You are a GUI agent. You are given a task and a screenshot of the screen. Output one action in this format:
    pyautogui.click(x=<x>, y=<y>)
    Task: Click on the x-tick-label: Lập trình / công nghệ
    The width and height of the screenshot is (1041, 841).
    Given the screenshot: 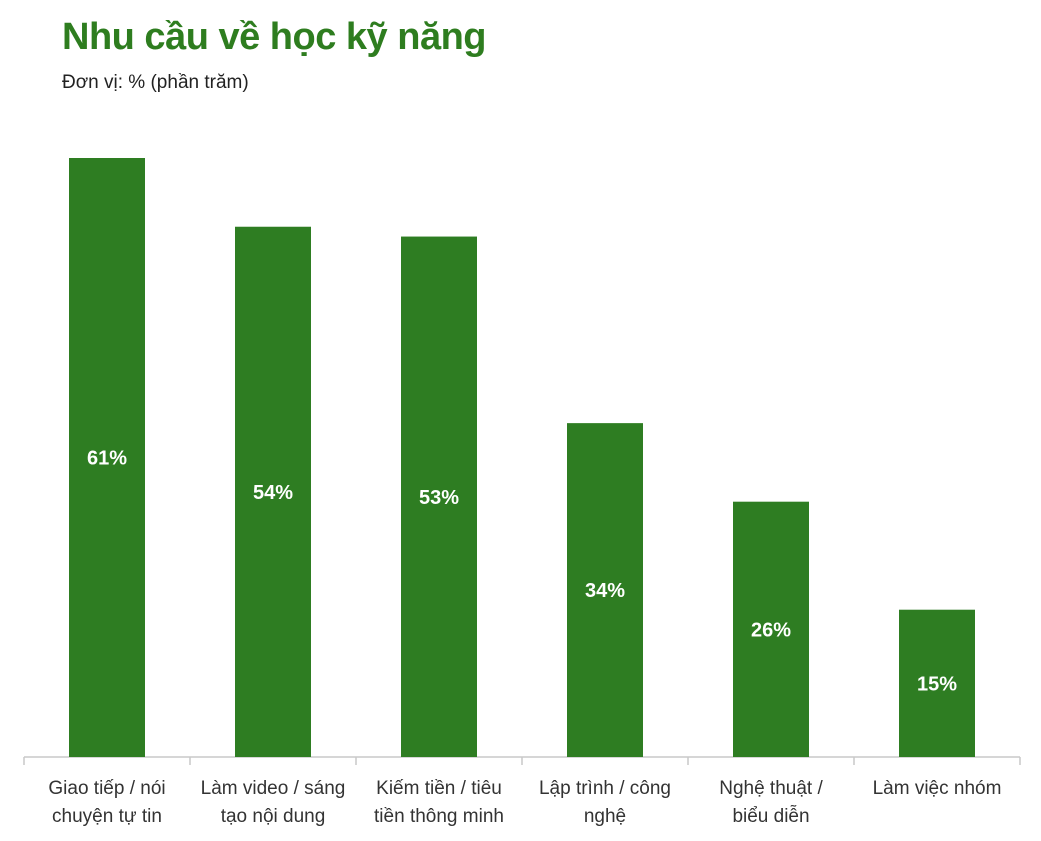 What is the action you would take?
    pyautogui.click(x=605, y=802)
    